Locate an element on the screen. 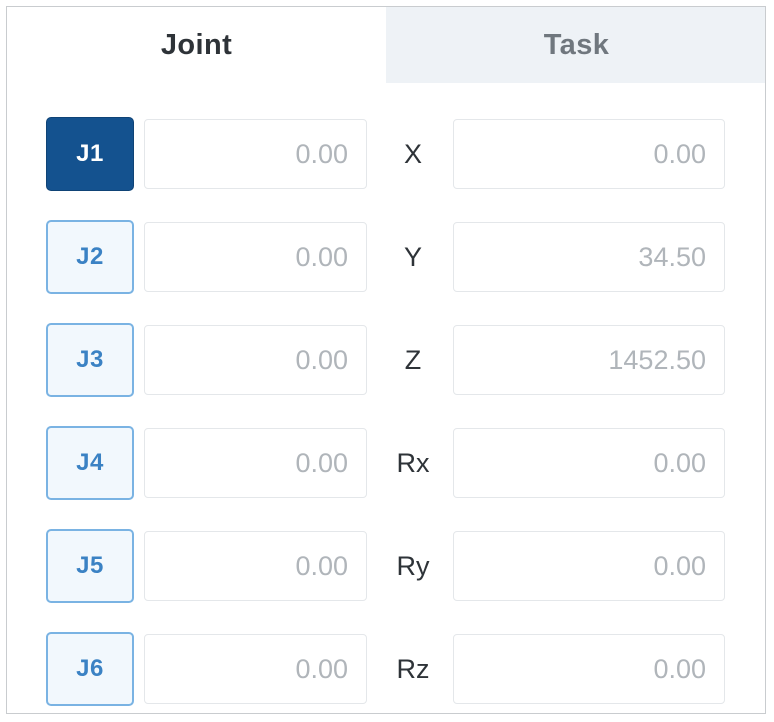  task-value-input-ry: 0.00 is located at coordinates (589, 566).